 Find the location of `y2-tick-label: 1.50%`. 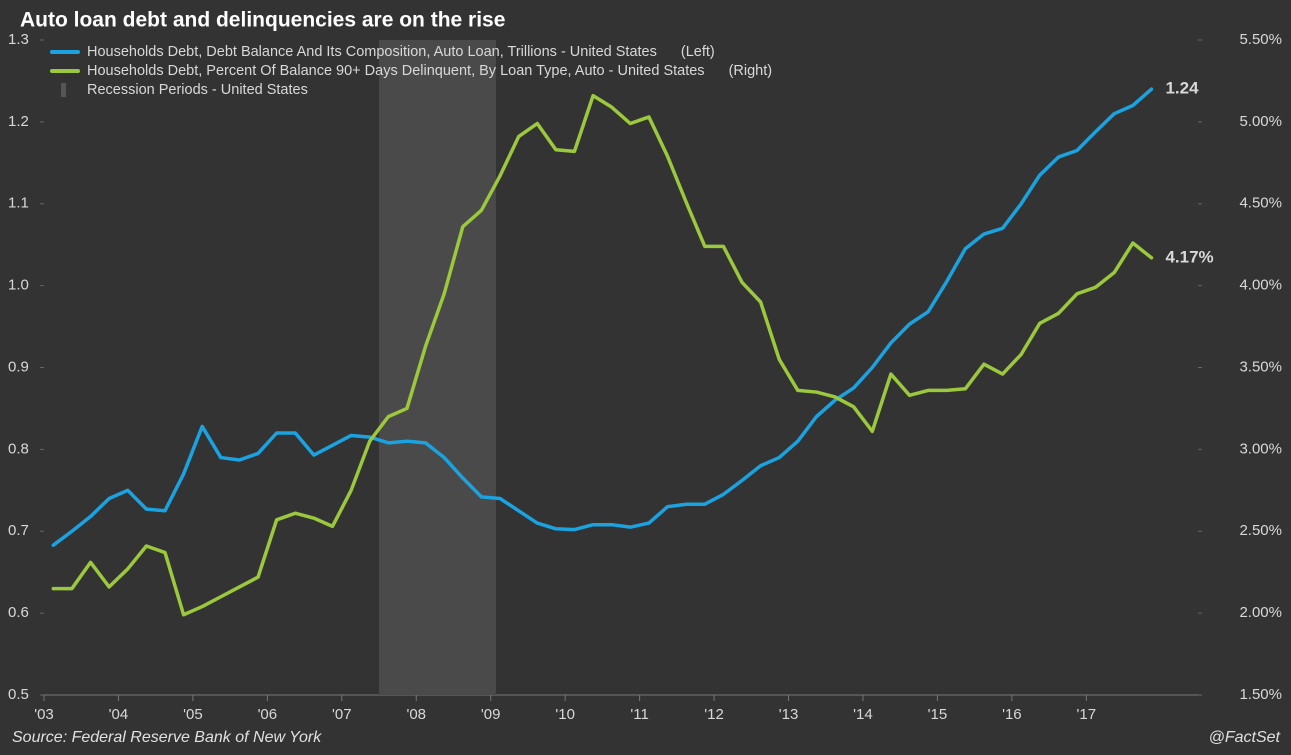

y2-tick-label: 1.50% is located at coordinates (1260, 694).